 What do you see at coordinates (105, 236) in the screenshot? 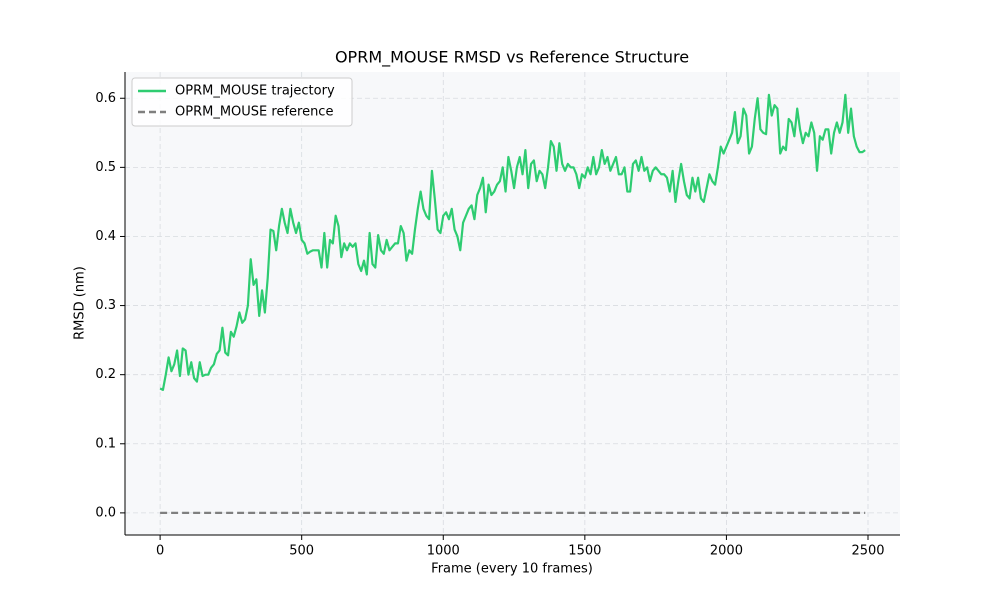
I see `y-tick-label: 0.4` at bounding box center [105, 236].